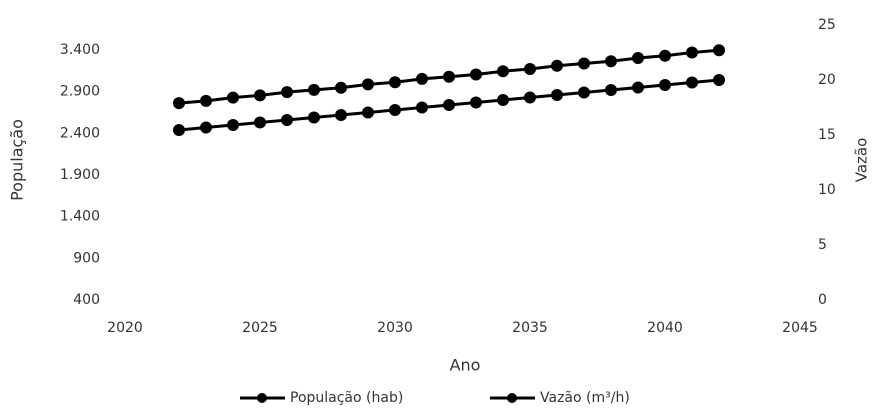 The image size is (872, 410). What do you see at coordinates (822, 300) in the screenshot?
I see `y2-tick-label: 0` at bounding box center [822, 300].